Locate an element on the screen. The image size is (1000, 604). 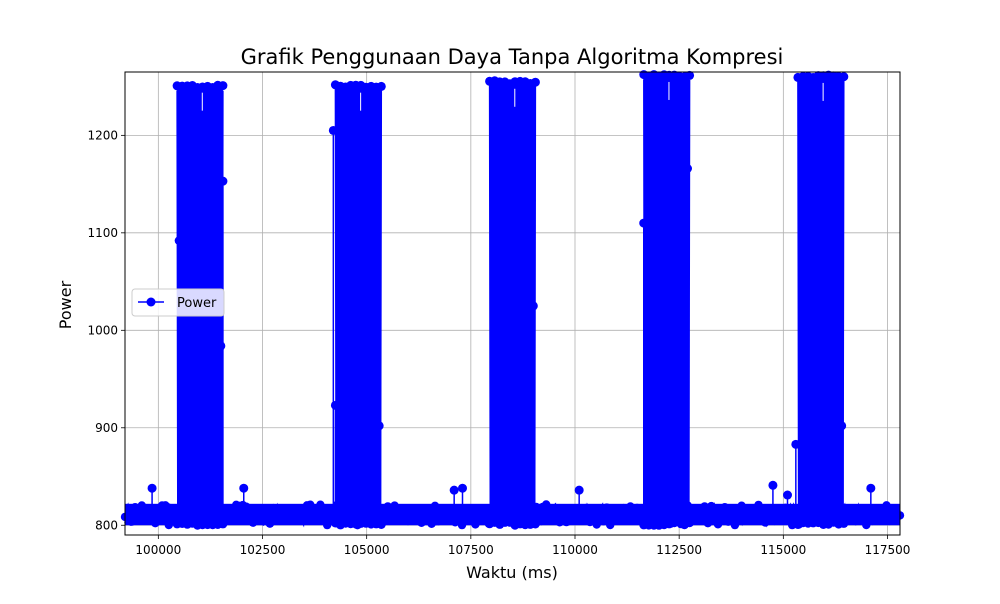
x-tick-label: 112500 is located at coordinates (679, 550).